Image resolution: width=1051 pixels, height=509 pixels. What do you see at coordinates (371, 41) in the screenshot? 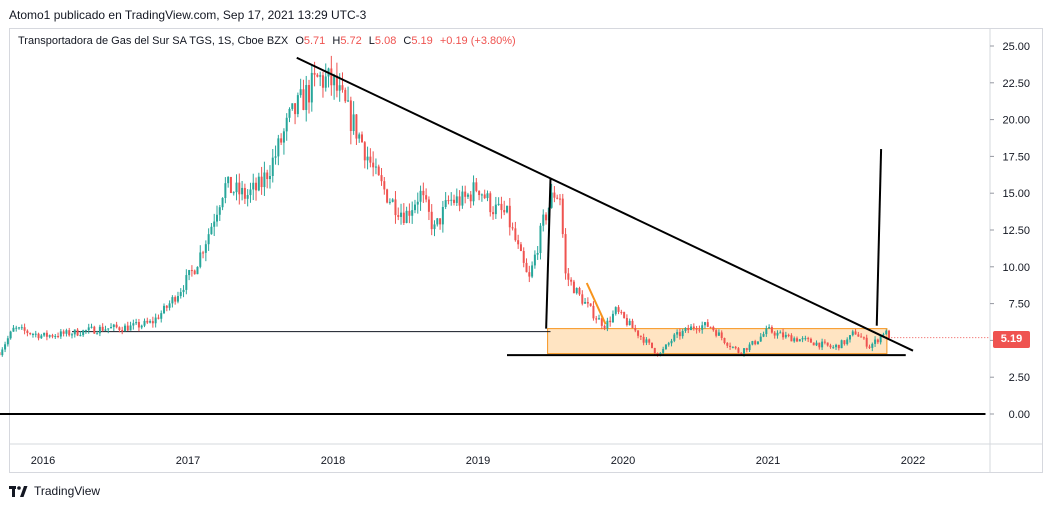
I see `low-label: L` at bounding box center [371, 41].